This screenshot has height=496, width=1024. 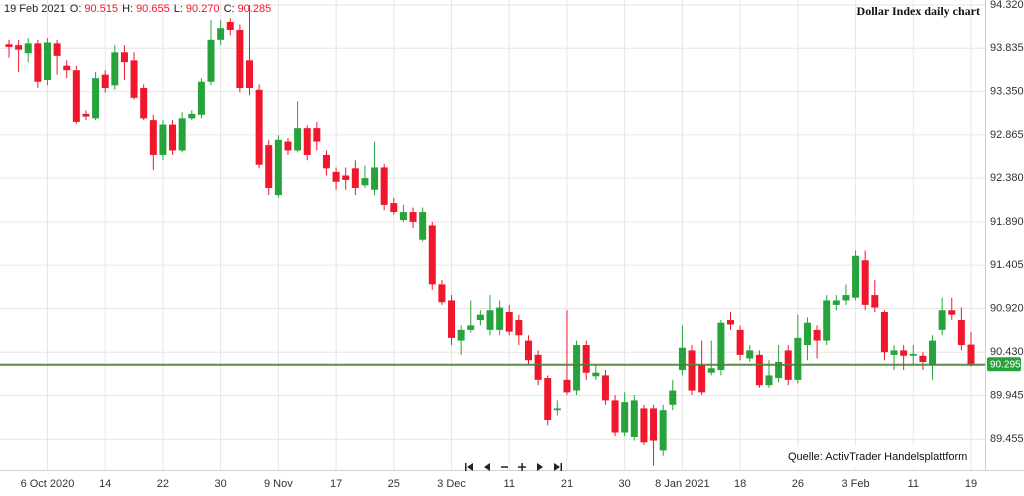 I want to click on x-tick-label: 22, so click(x=163, y=484).